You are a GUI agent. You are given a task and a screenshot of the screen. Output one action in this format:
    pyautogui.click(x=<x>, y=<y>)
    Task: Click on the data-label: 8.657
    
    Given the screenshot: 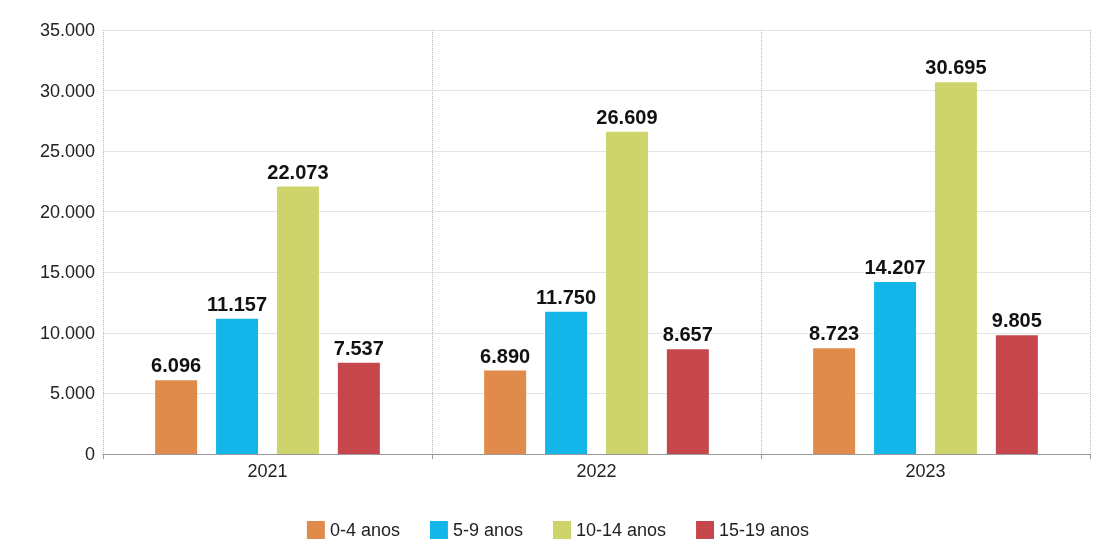 What is the action you would take?
    pyautogui.click(x=687, y=334)
    